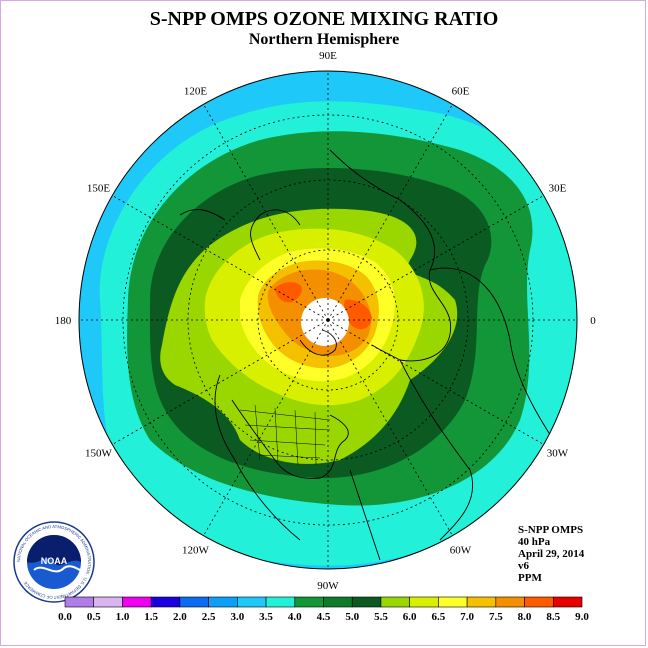 The image size is (648, 648). I want to click on colorbar-label: 5.0, so click(352, 617).